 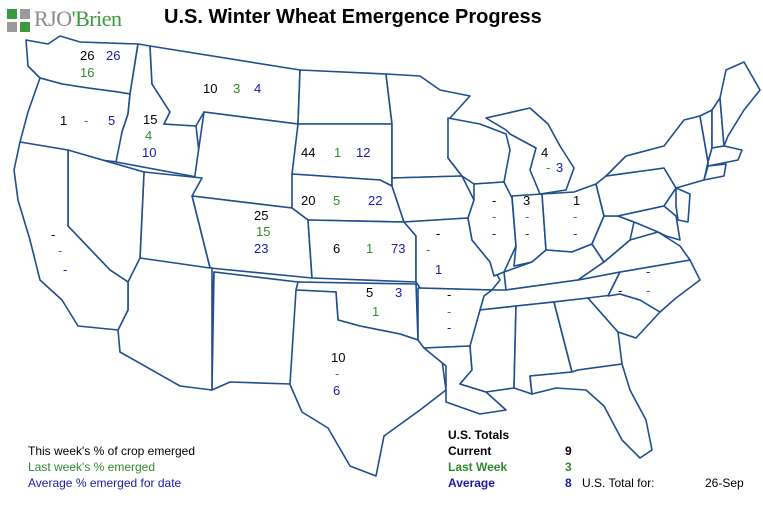 I want to click on state-wa-last: 16, so click(x=87, y=72).